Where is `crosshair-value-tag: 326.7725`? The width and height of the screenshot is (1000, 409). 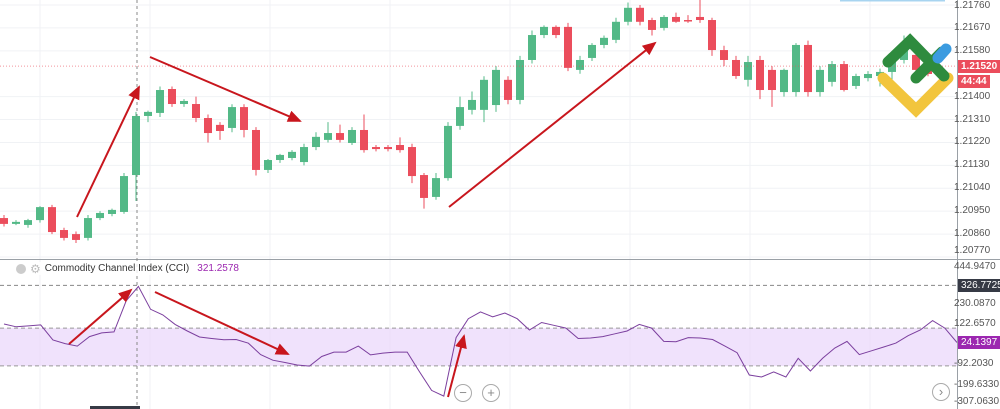
crosshair-value-tag: 326.7725 is located at coordinates (979, 285).